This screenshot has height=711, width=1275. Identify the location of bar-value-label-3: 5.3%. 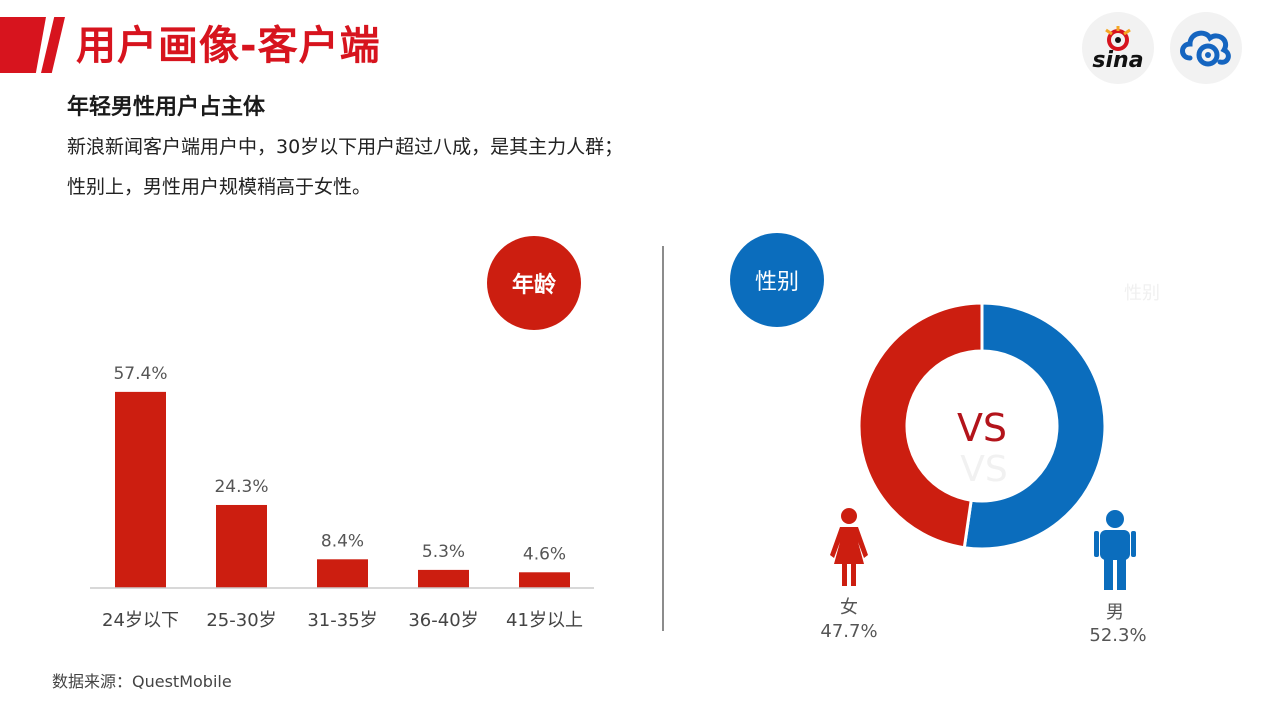
(443, 552).